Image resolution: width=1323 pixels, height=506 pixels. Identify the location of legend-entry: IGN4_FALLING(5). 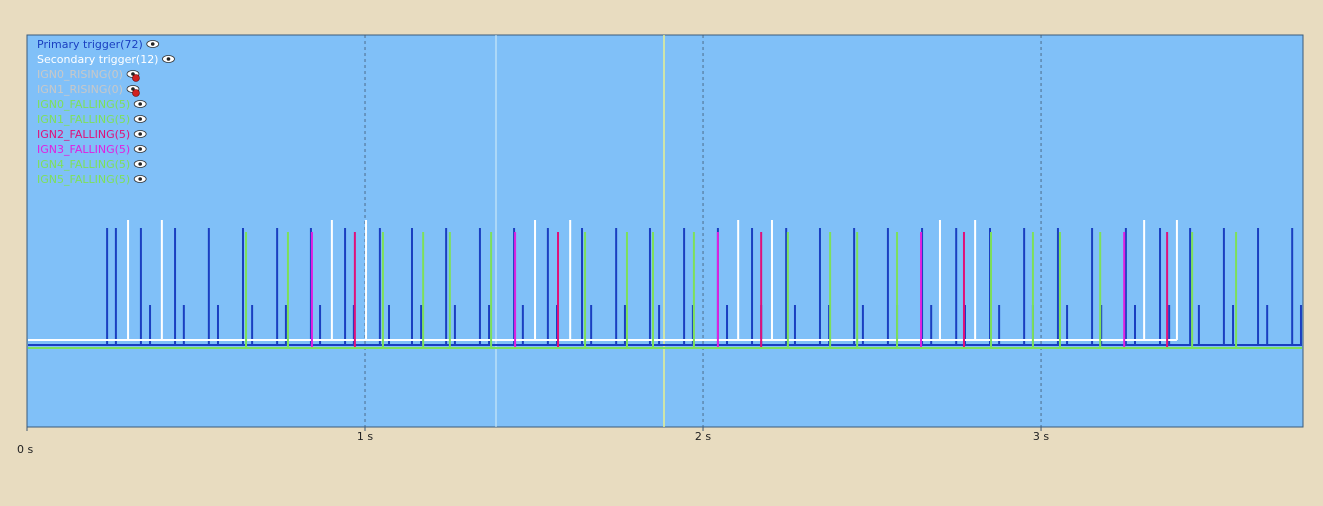
(83, 164).